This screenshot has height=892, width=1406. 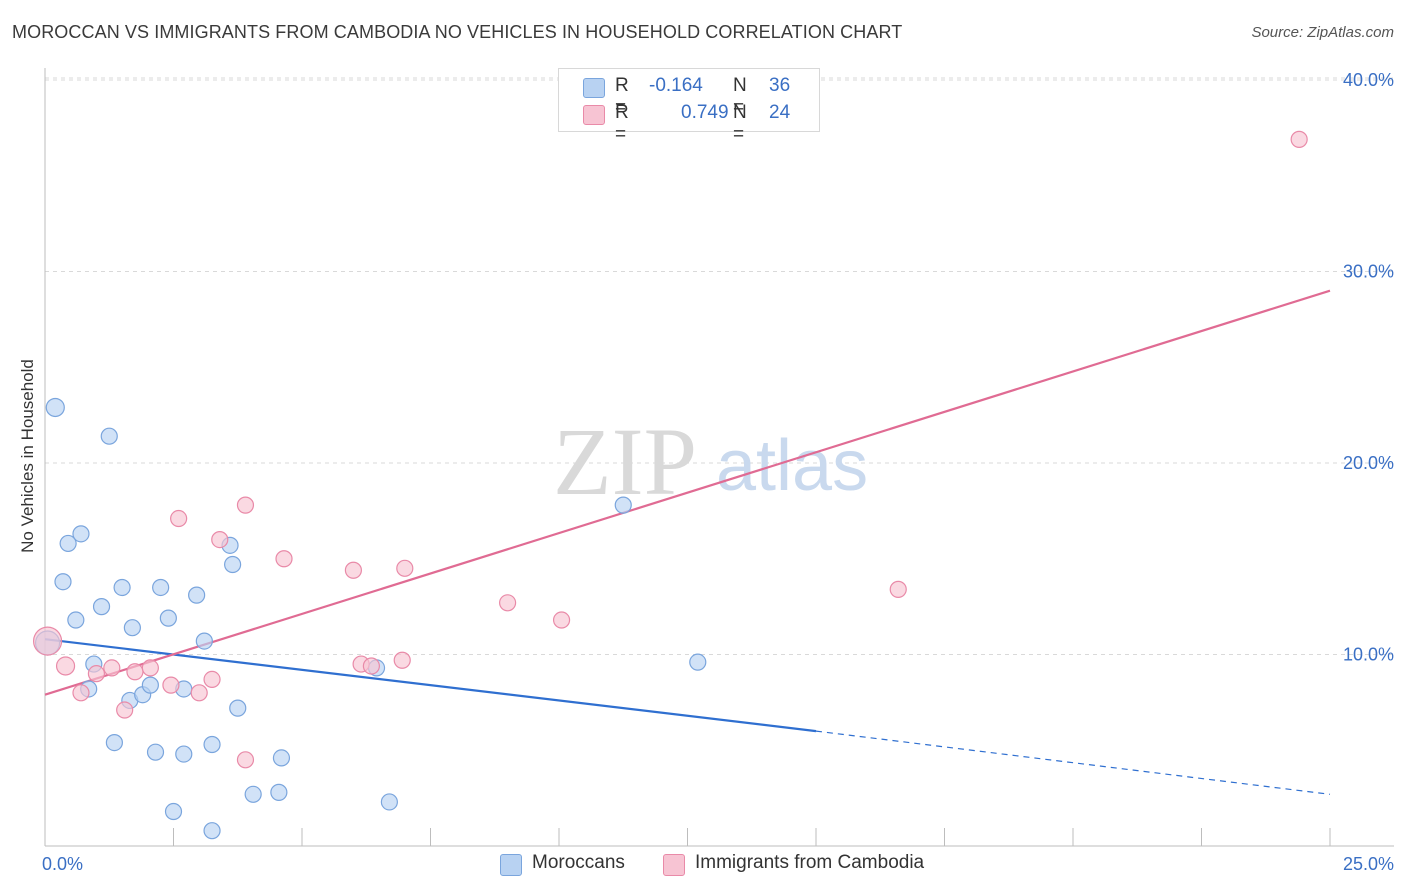 I want to click on y-tick-label: 10.0%, so click(x=1368, y=655).